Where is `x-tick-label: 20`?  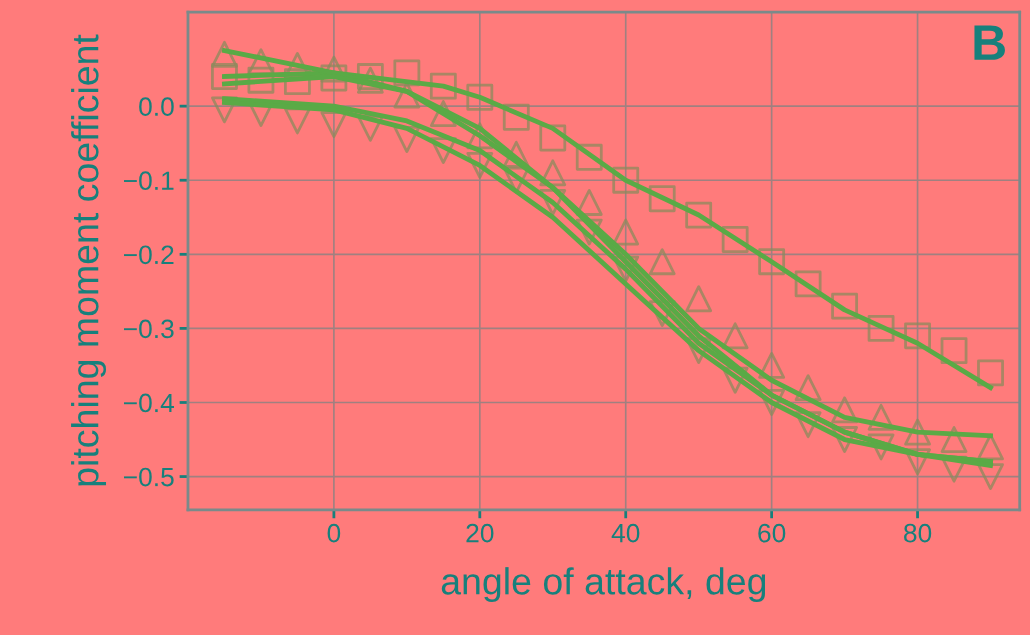 x-tick-label: 20 is located at coordinates (480, 533).